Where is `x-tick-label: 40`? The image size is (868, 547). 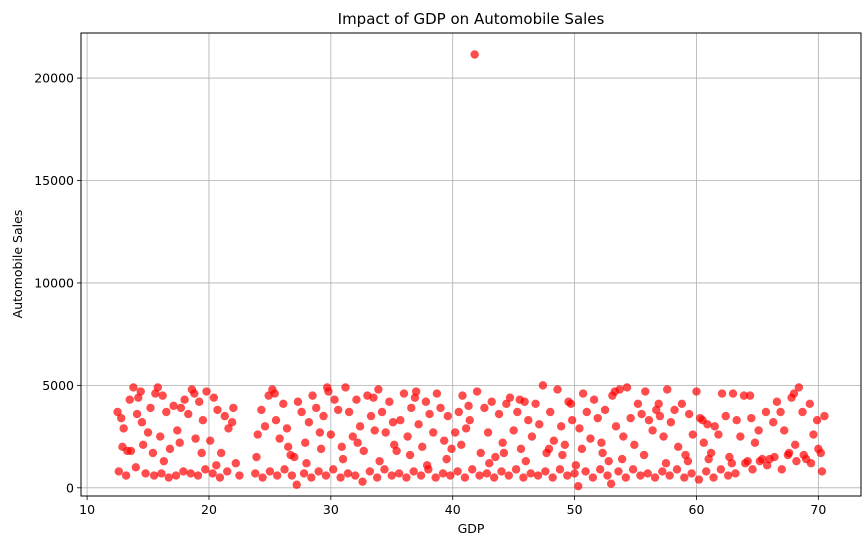 x-tick-label: 40 is located at coordinates (453, 509).